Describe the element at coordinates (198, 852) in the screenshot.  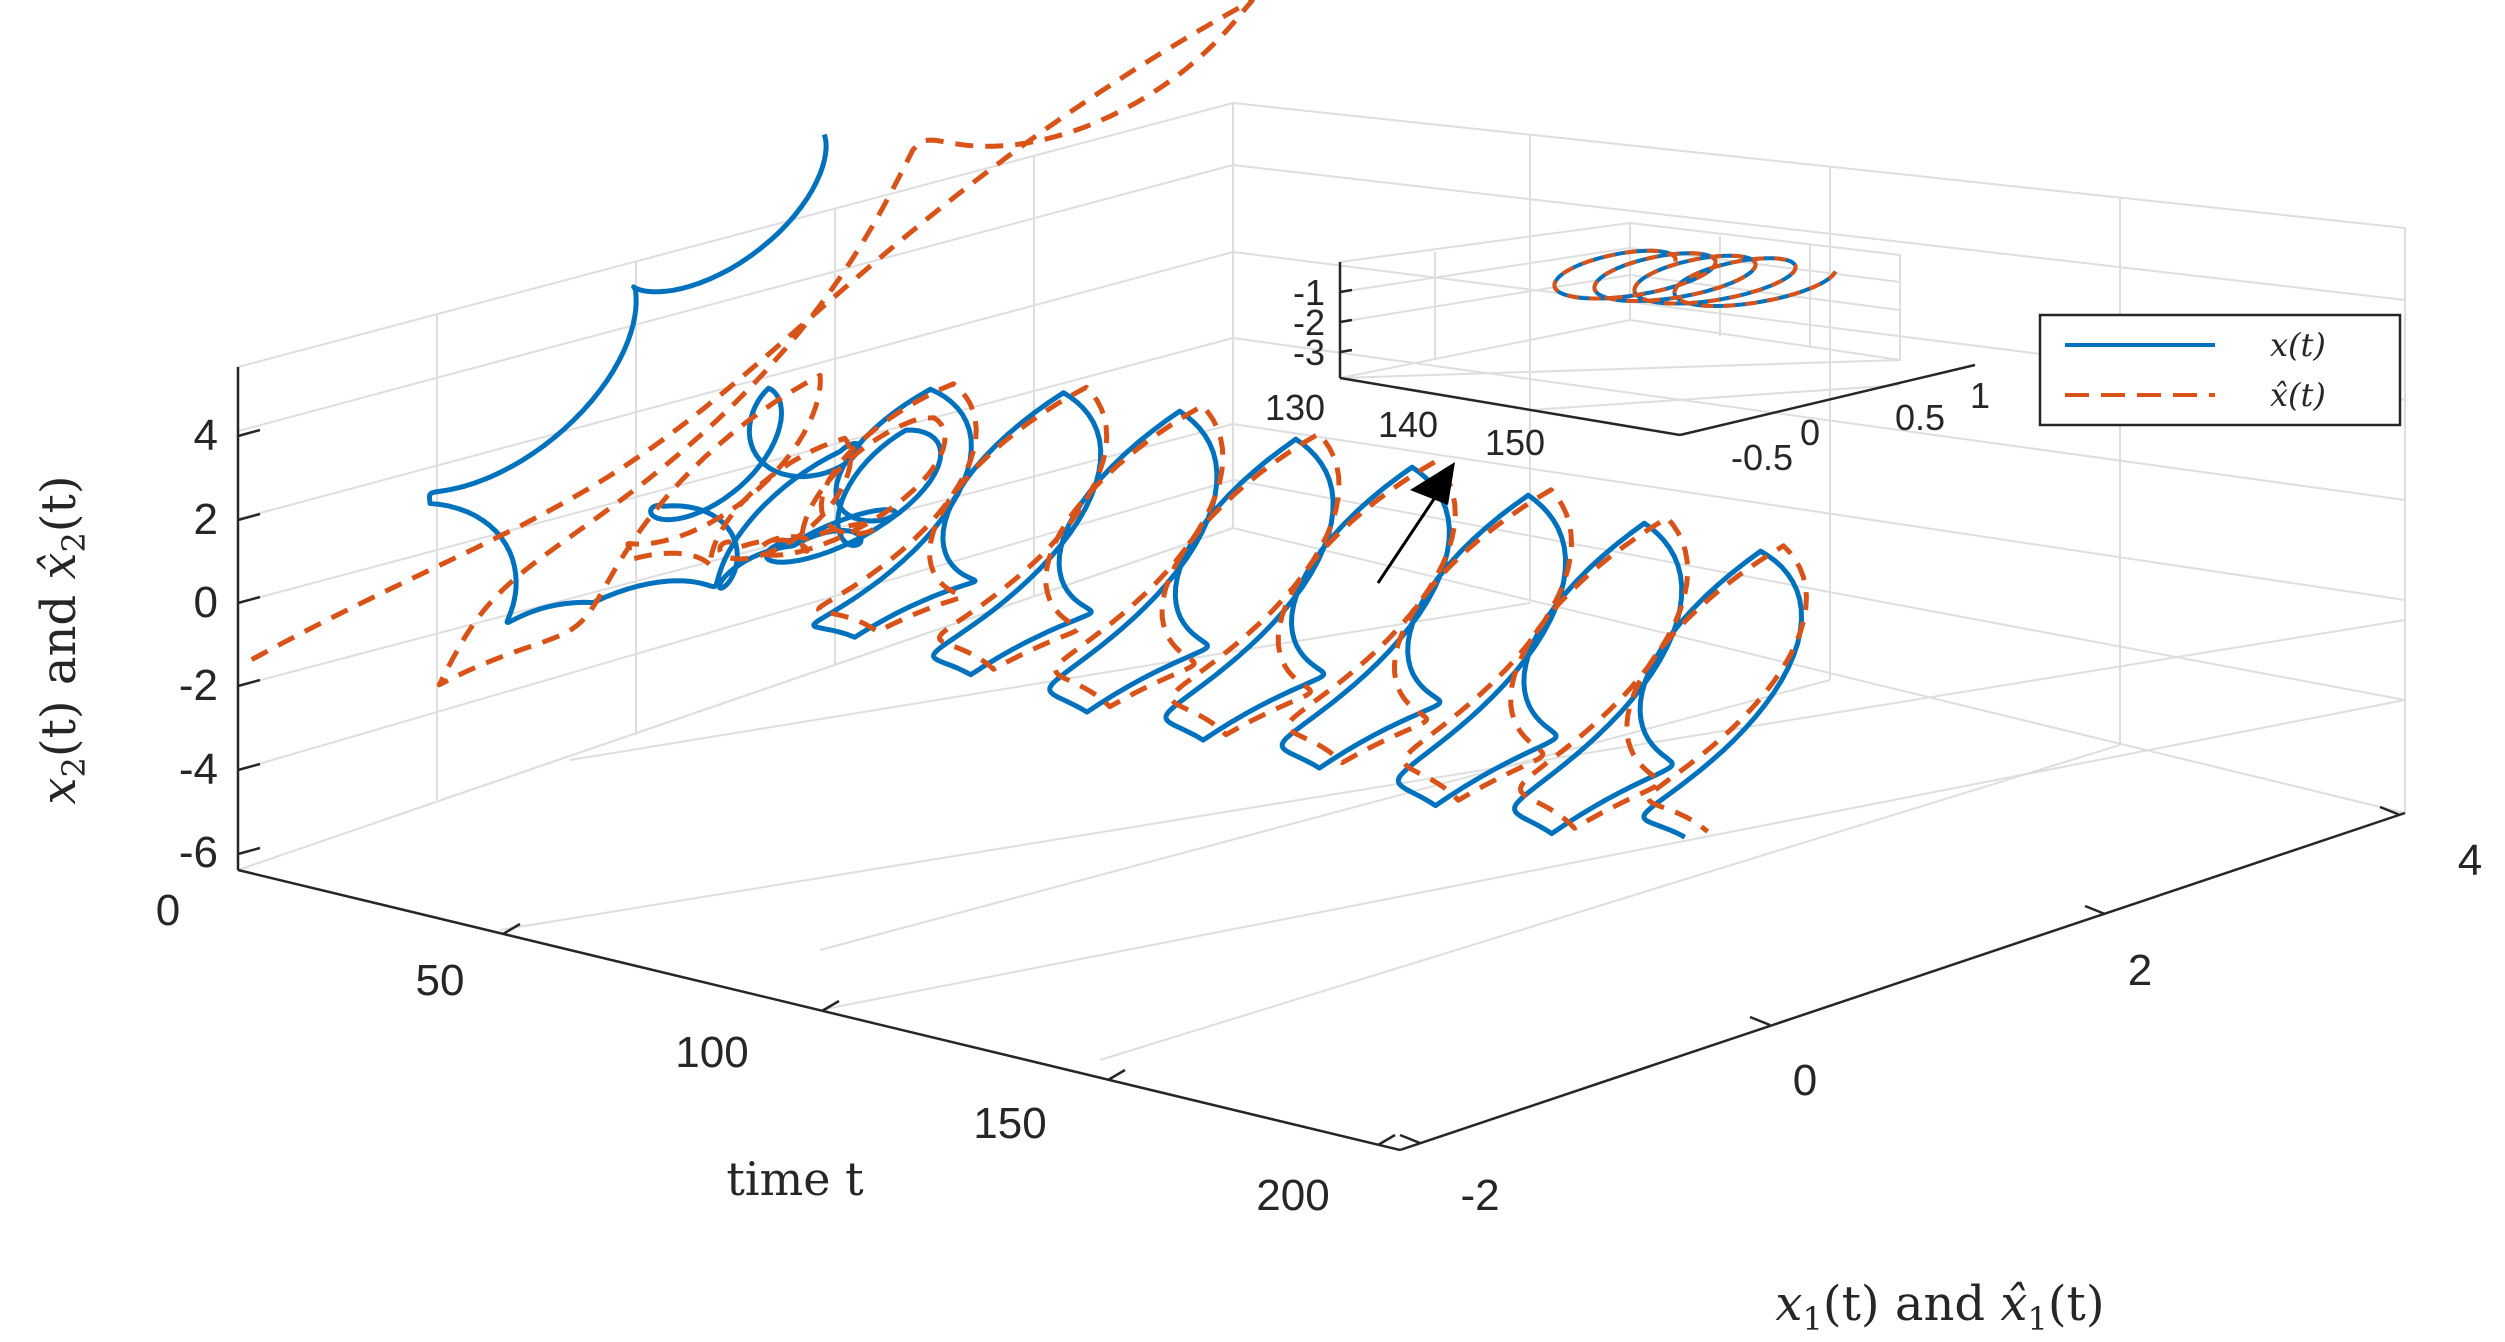
I see `z-tick-label: -6` at that location.